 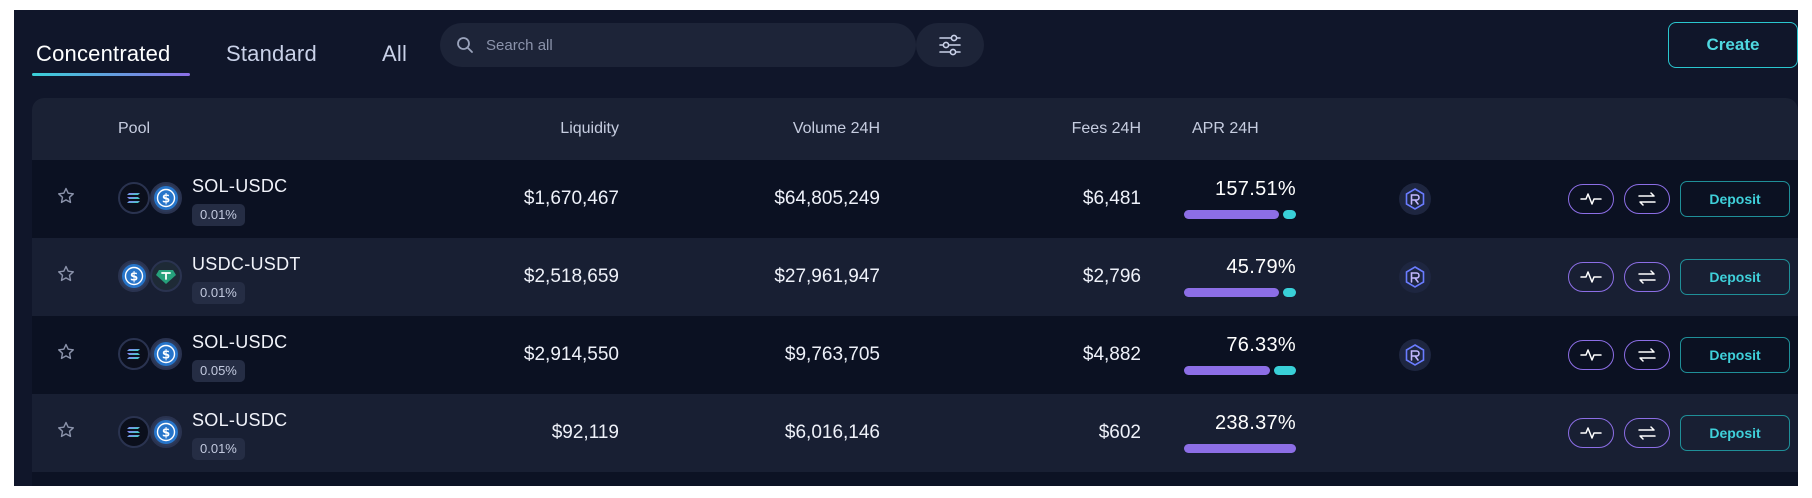 I want to click on pool-name: USDC-USDT, so click(x=246, y=264).